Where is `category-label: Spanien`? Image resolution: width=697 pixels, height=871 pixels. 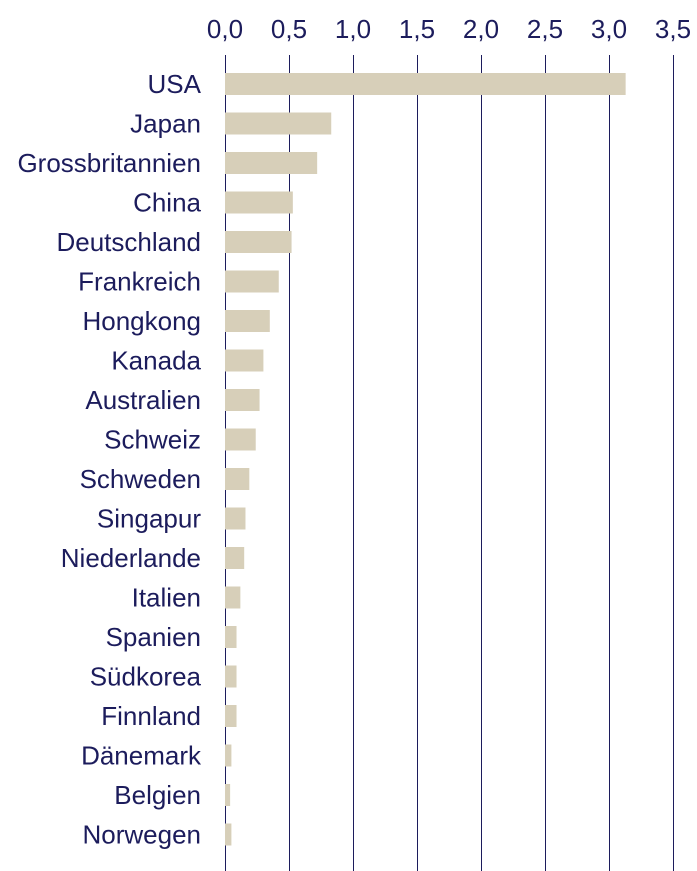
category-label: Spanien is located at coordinates (153, 637).